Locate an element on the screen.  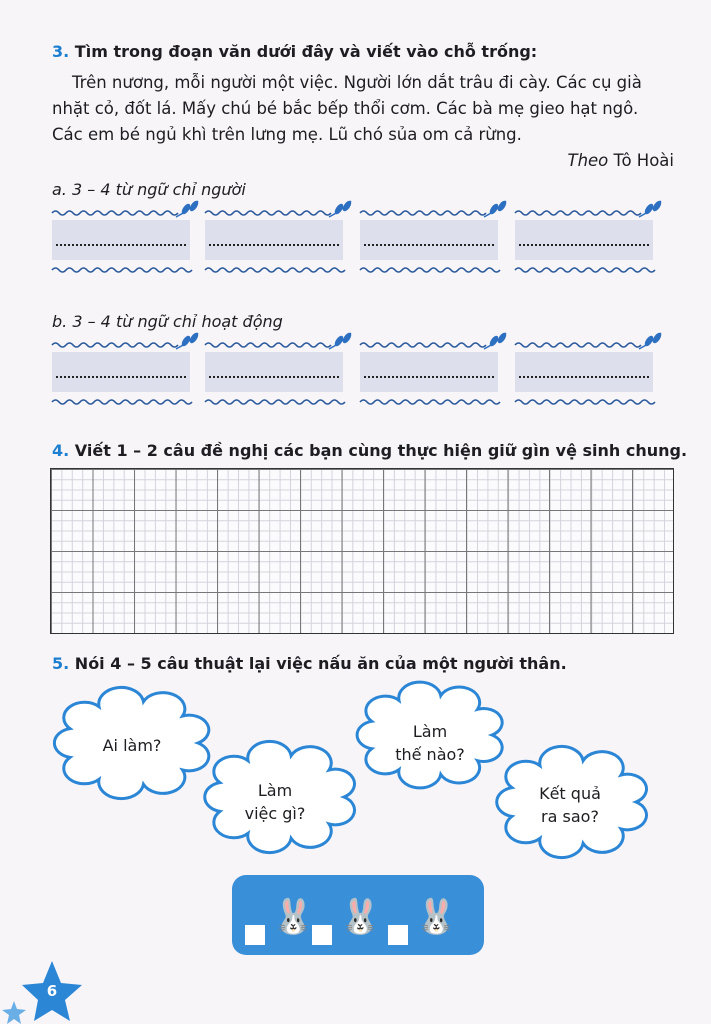
cloud-how: Làm thế nào? is located at coordinates (430, 743).